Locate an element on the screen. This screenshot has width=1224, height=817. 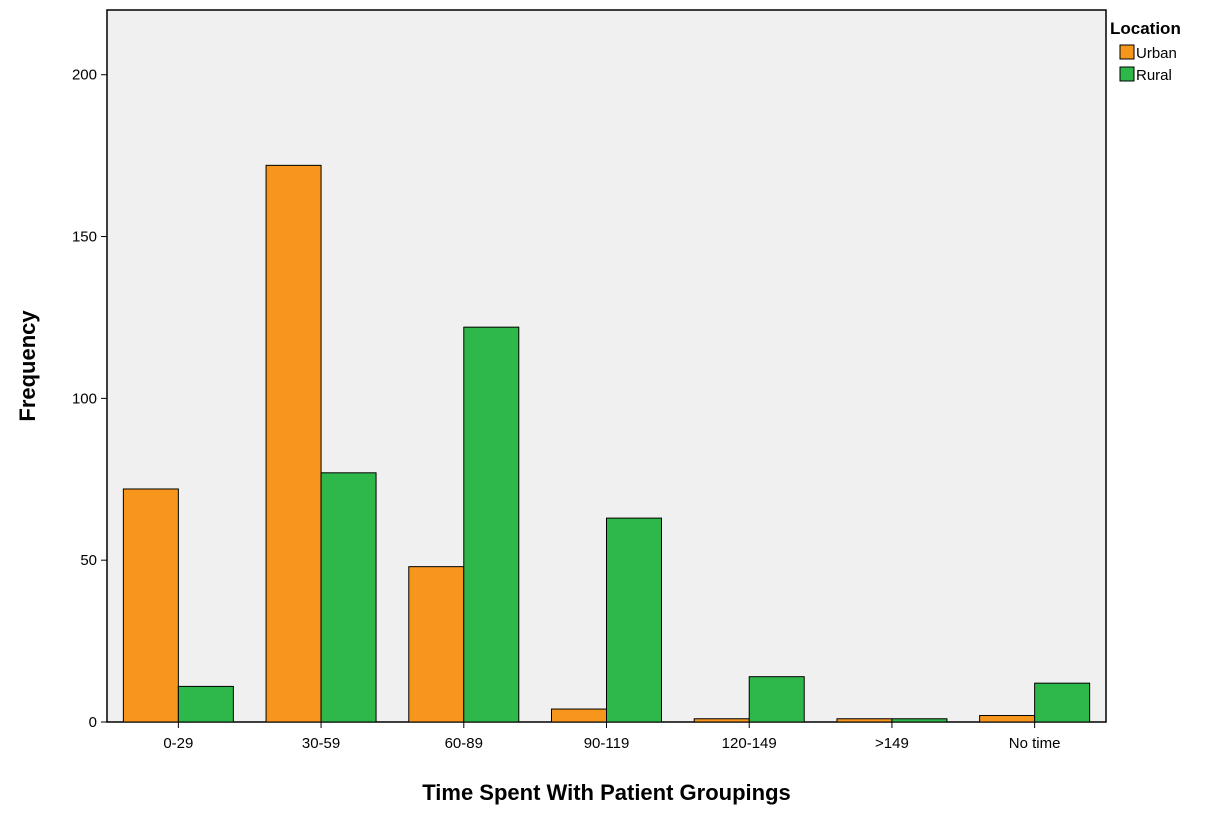
y-tick-label: 100 is located at coordinates (84, 398).